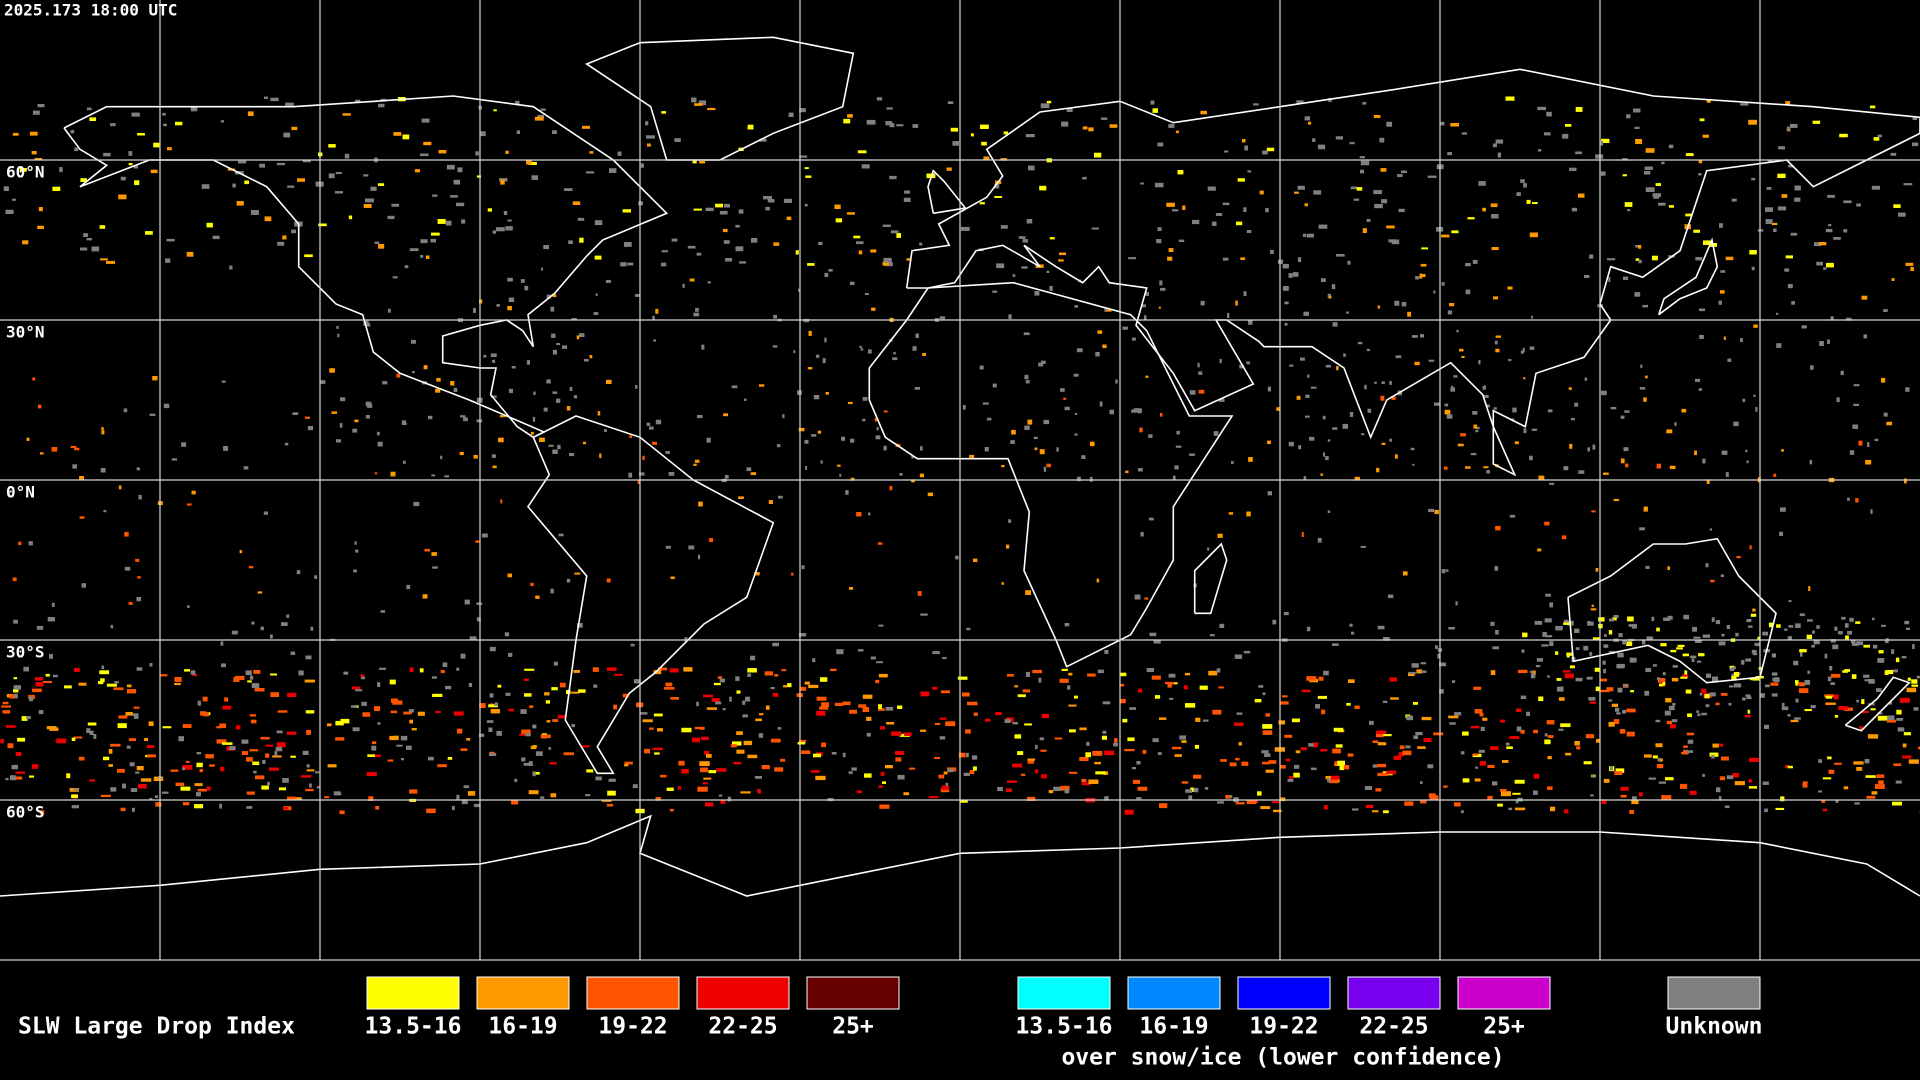 This screenshot has width=1920, height=1080. Describe the element at coordinates (1283, 1027) in the screenshot. I see `legend-label: 19-22` at that location.